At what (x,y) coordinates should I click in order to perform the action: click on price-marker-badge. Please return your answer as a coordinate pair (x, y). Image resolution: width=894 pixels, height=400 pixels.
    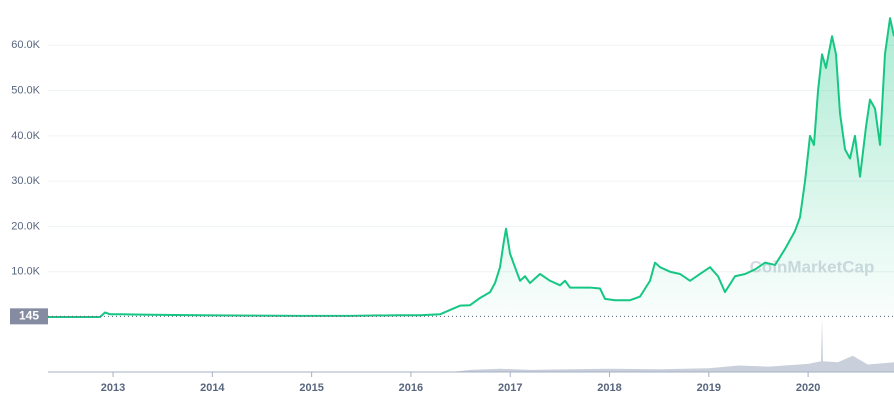
    Looking at the image, I should click on (29, 316).